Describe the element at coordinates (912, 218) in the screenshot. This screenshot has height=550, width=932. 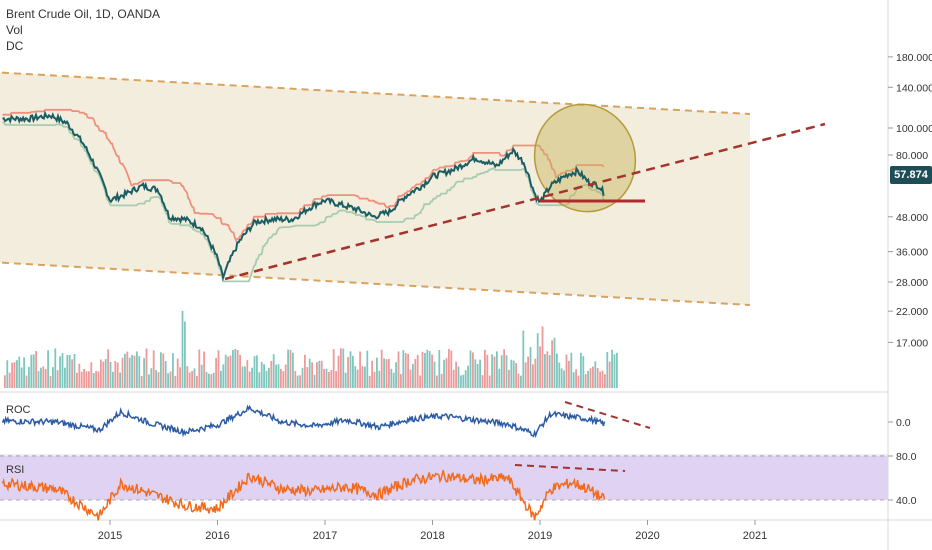
I see `price-tick-label: 48.000` at that location.